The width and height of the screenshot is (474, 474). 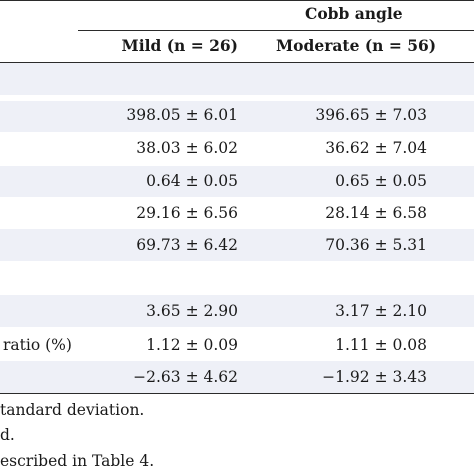 What do you see at coordinates (185, 377) in the screenshot?
I see `mild-value: −2.63 ± 4.62` at bounding box center [185, 377].